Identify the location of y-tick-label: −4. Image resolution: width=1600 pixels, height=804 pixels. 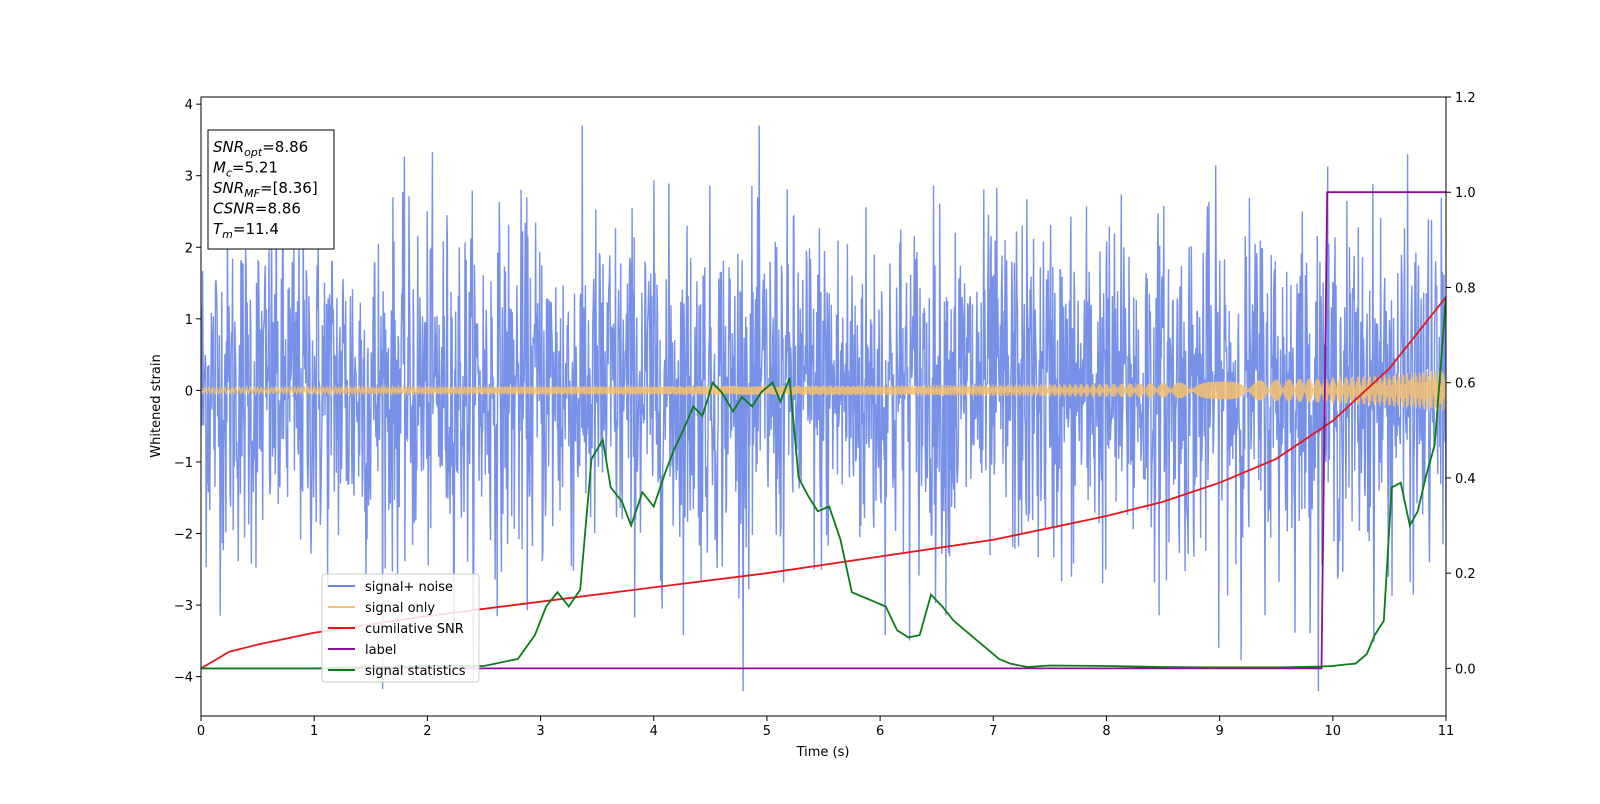
(183, 678).